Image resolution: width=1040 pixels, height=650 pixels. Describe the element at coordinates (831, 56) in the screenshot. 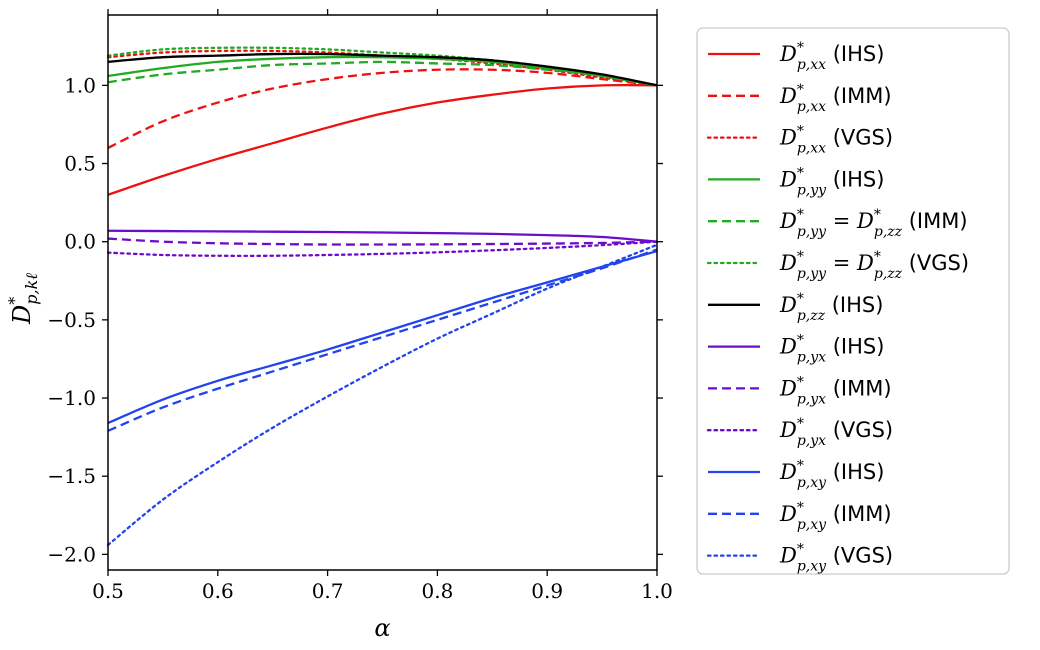

I see `legend-entry-label: D* p,xx (IHS)` at that location.